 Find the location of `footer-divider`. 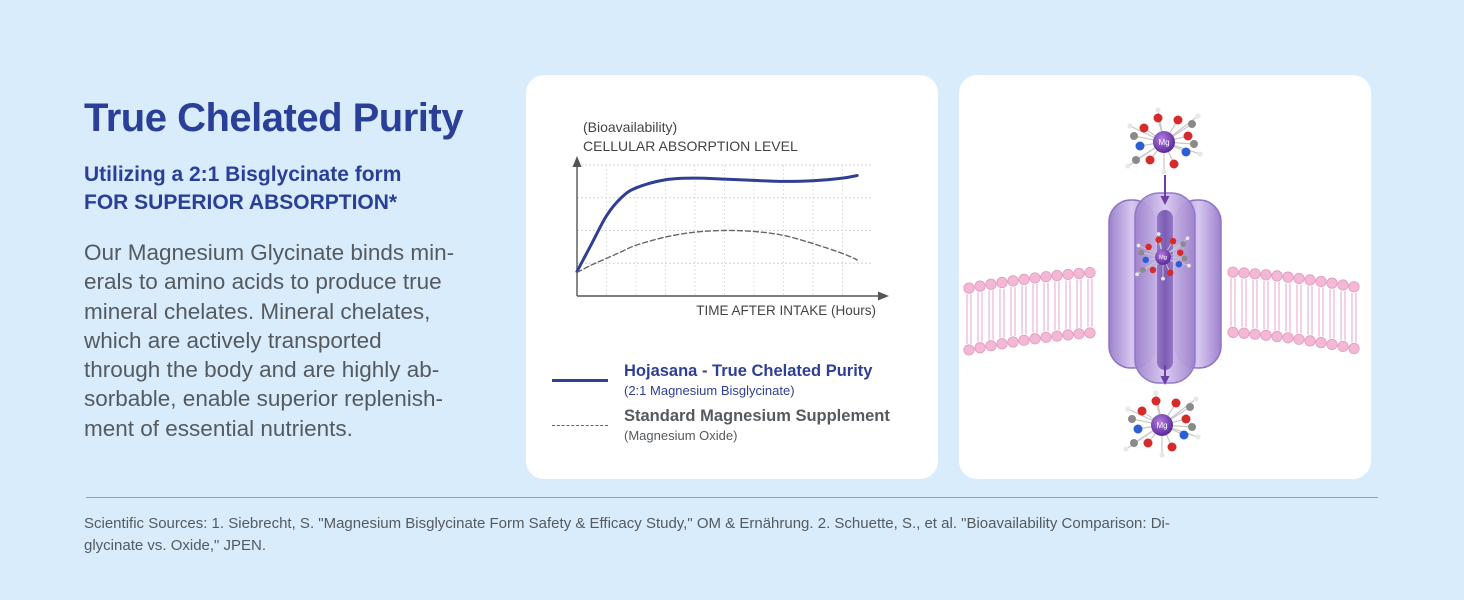

footer-divider is located at coordinates (732, 497).